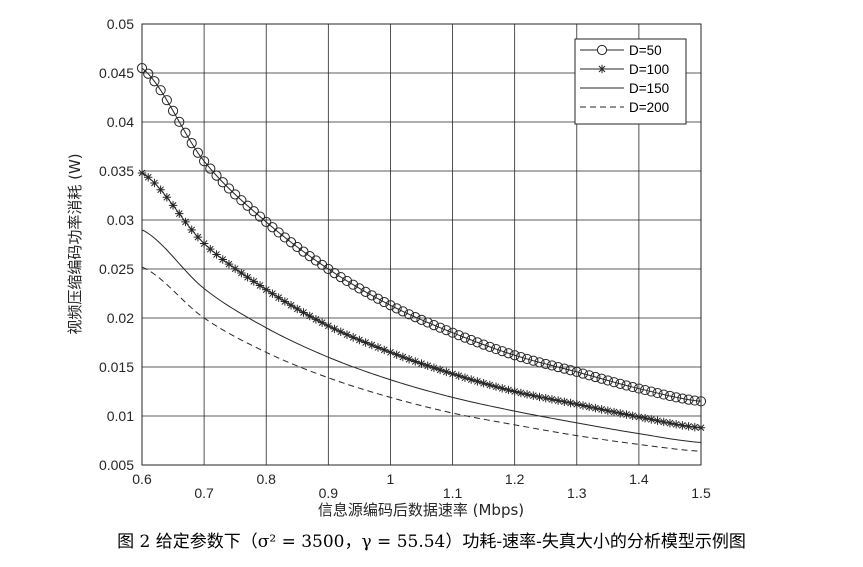 Image resolution: width=863 pixels, height=567 pixels. Describe the element at coordinates (621, 50) in the screenshot. I see `legend-item: D=50` at that location.